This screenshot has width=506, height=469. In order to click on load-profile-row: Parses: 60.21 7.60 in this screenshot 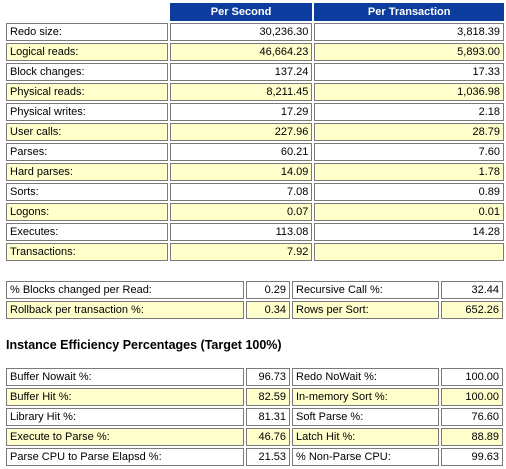, I will do `click(255, 152)`.